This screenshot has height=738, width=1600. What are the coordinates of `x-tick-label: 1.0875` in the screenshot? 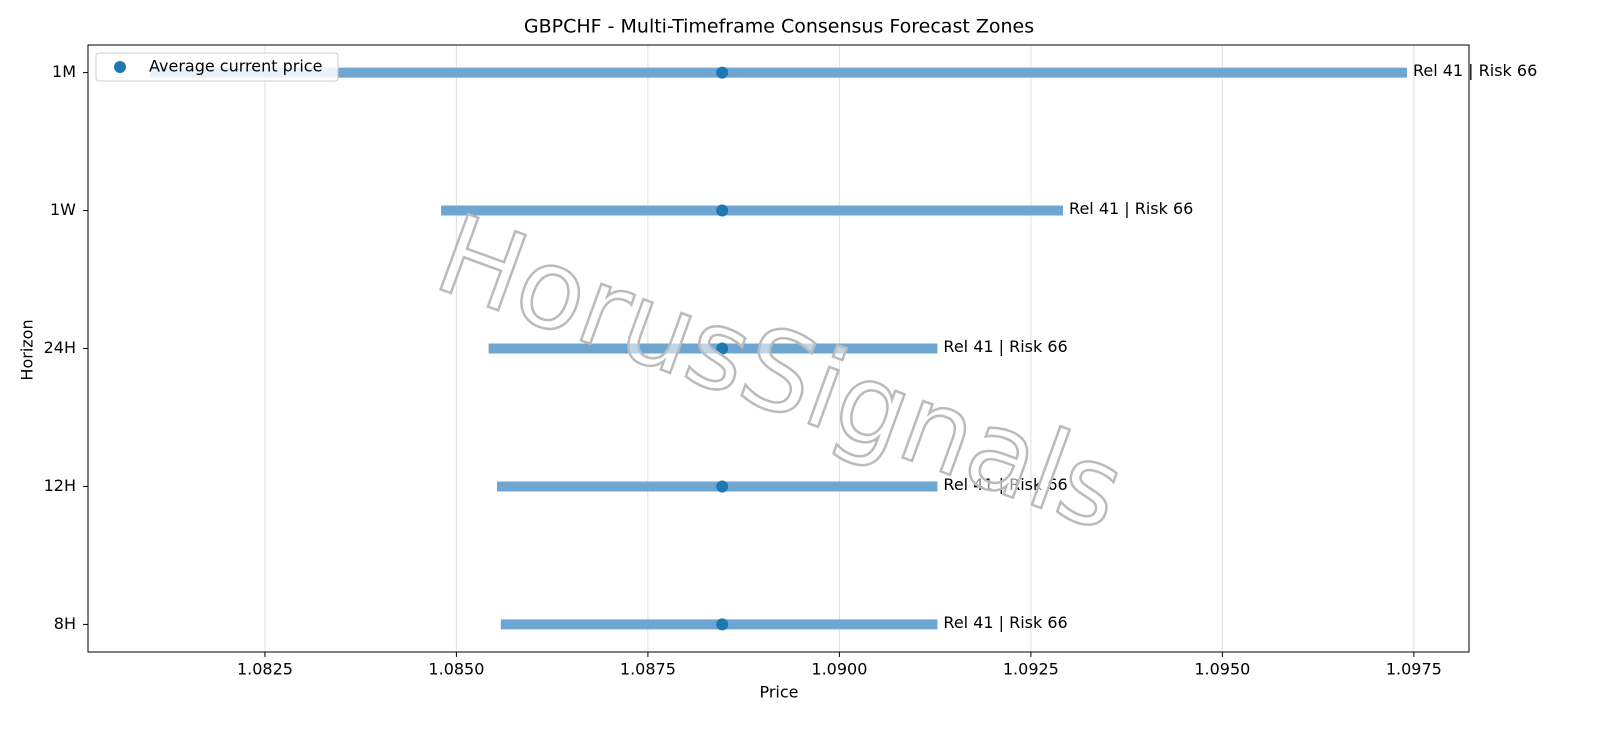 It's located at (648, 669).